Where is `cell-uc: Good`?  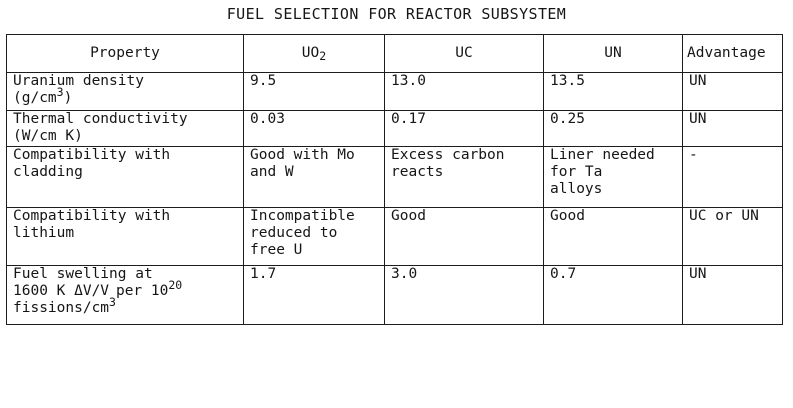
cell-uc: Good is located at coordinates (464, 236).